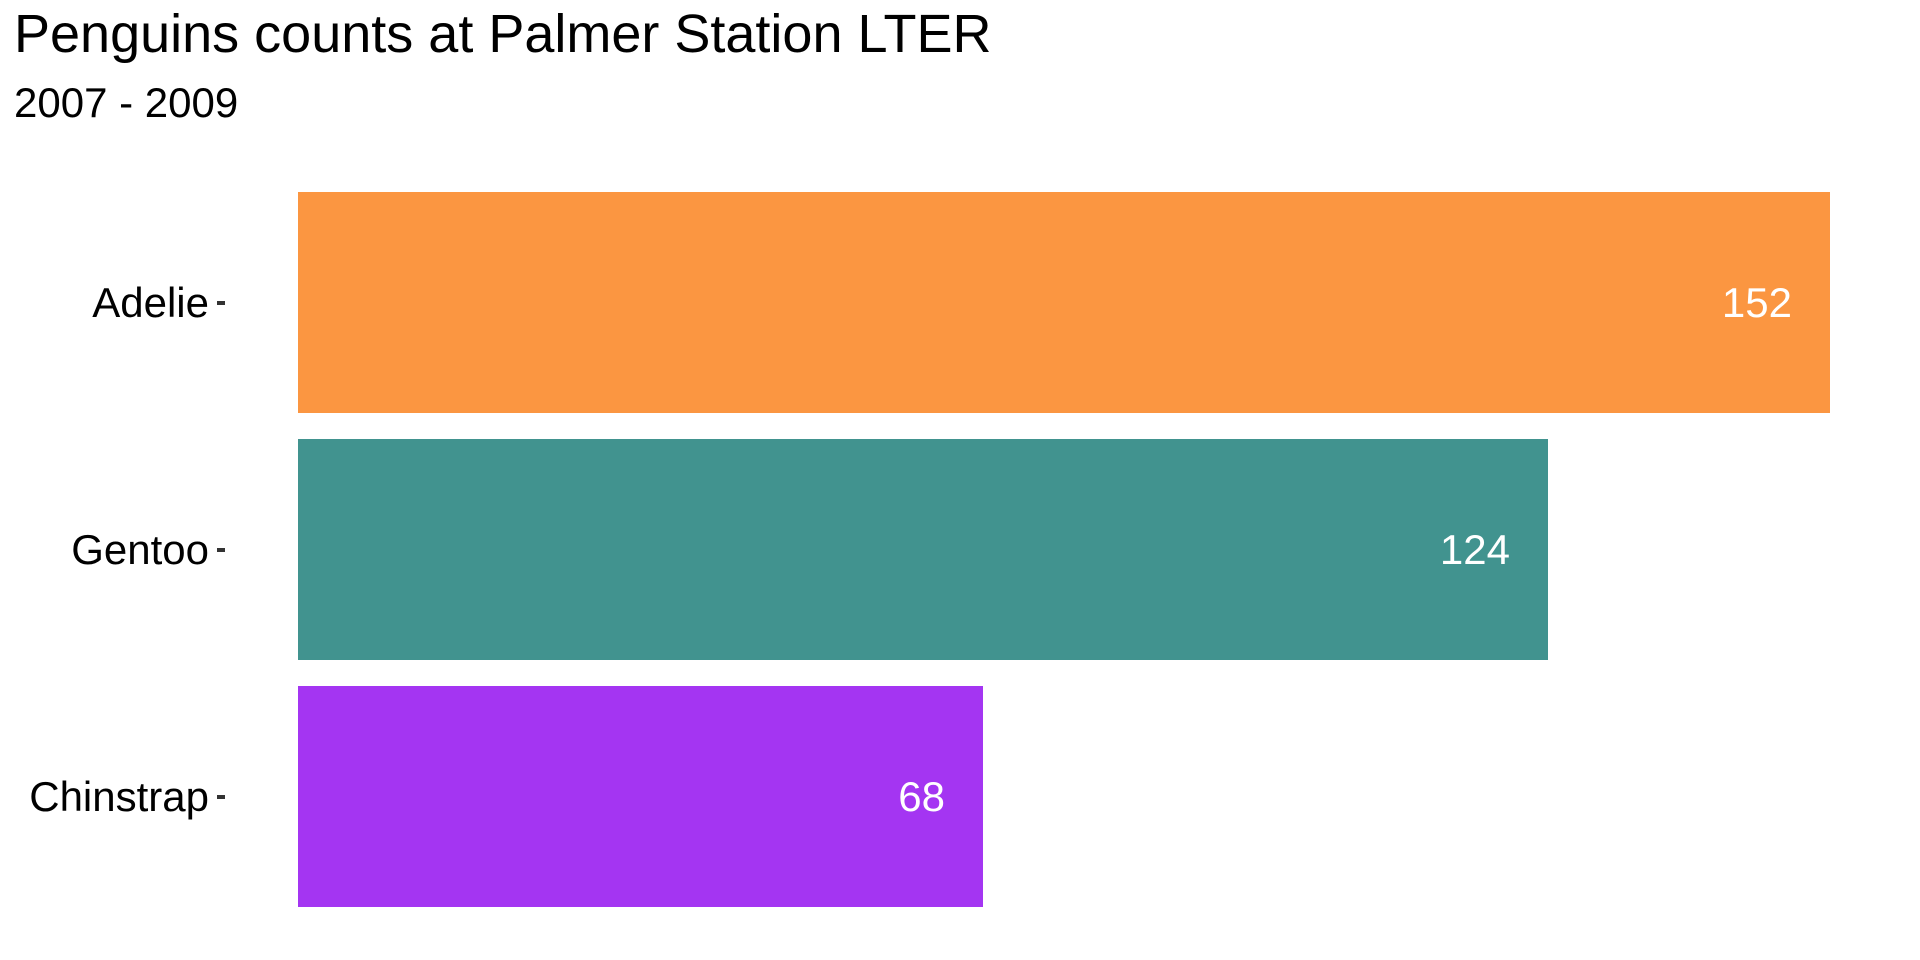 Image resolution: width=1920 pixels, height=960 pixels. Describe the element at coordinates (150, 302) in the screenshot. I see `category-label: Adelie` at that location.